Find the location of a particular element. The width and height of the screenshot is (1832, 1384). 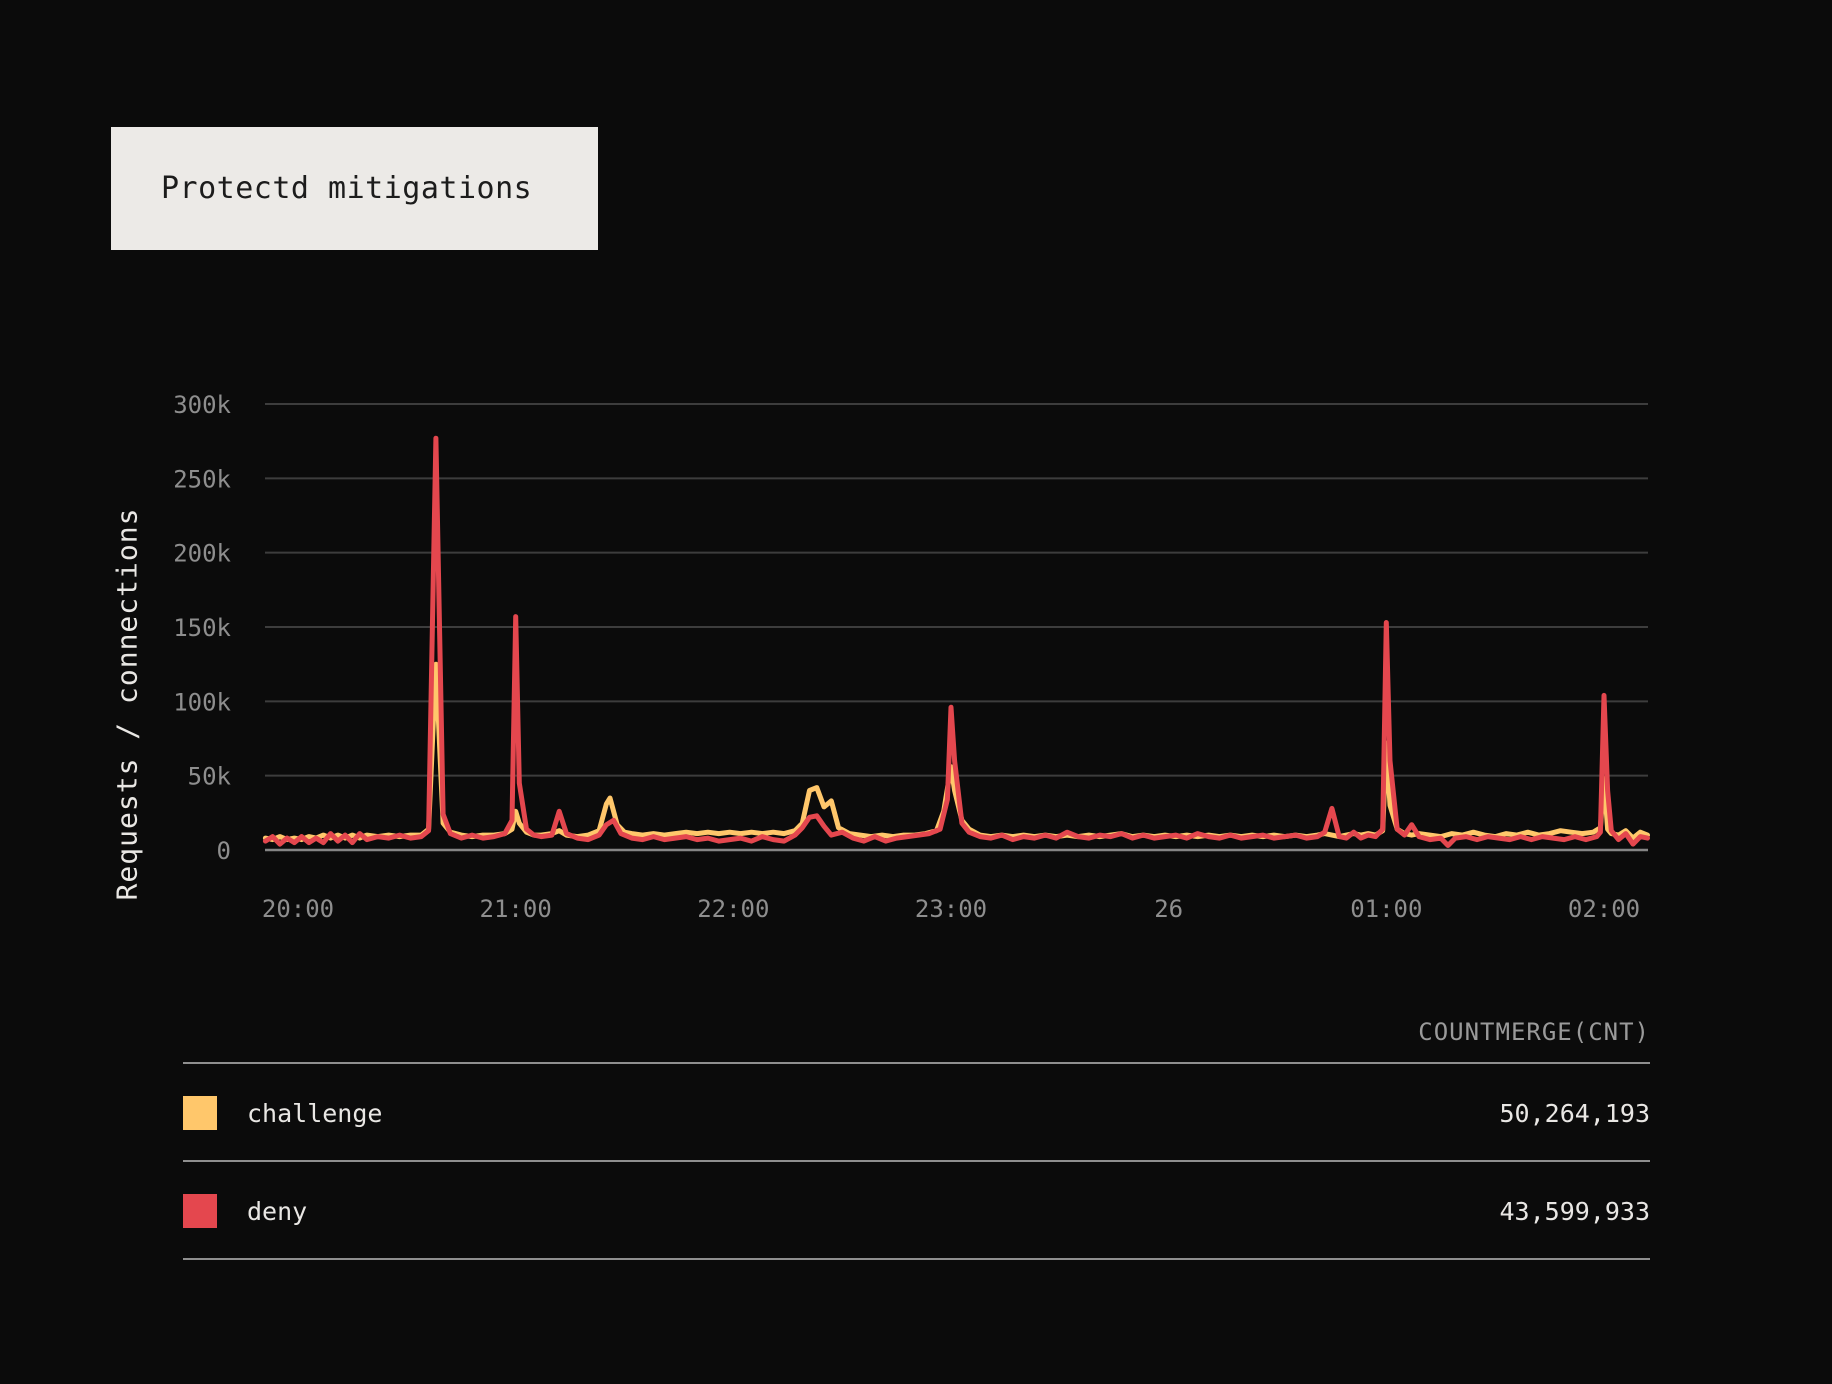

x-tick-label: 21:00 is located at coordinates (516, 909).